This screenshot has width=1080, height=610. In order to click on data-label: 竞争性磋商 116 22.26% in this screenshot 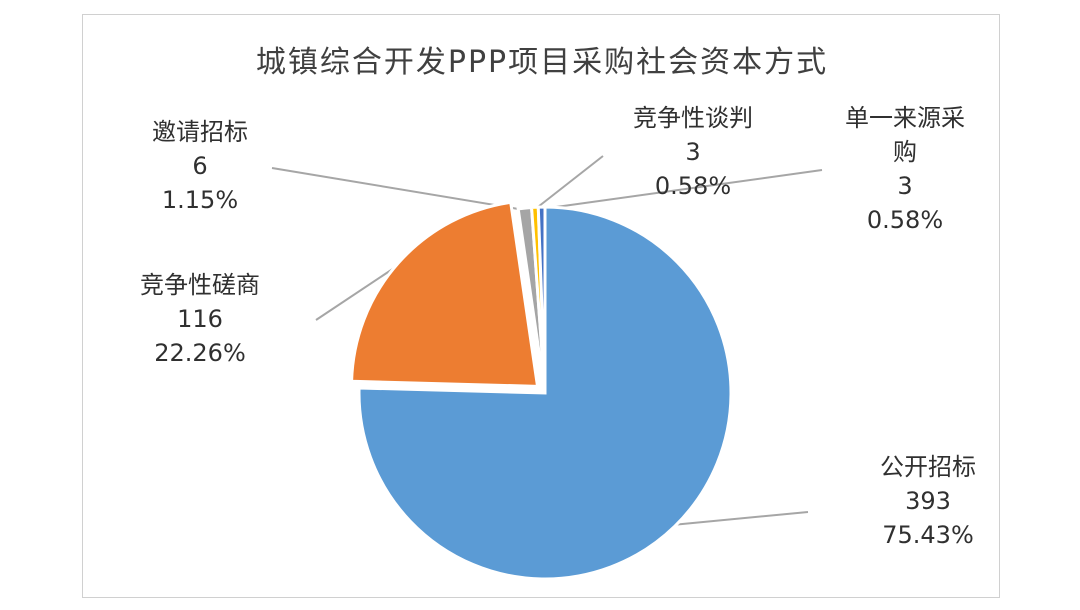, I will do `click(200, 319)`.